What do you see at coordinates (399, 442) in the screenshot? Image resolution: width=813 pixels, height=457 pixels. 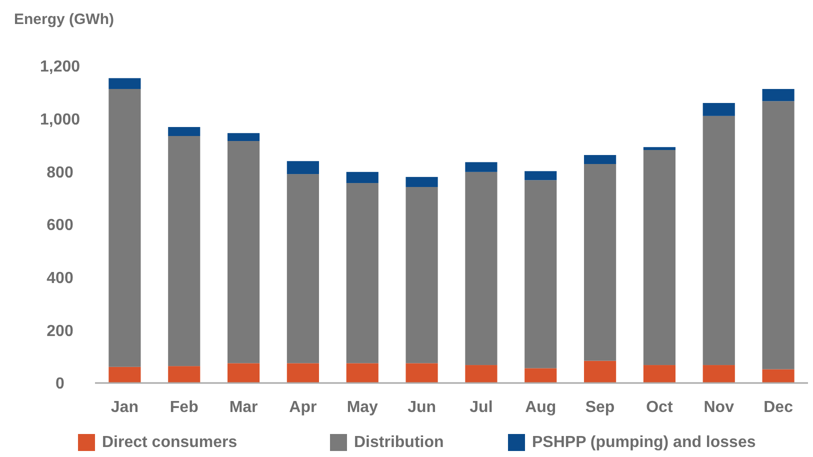 I see `legend-label: Distribution` at bounding box center [399, 442].